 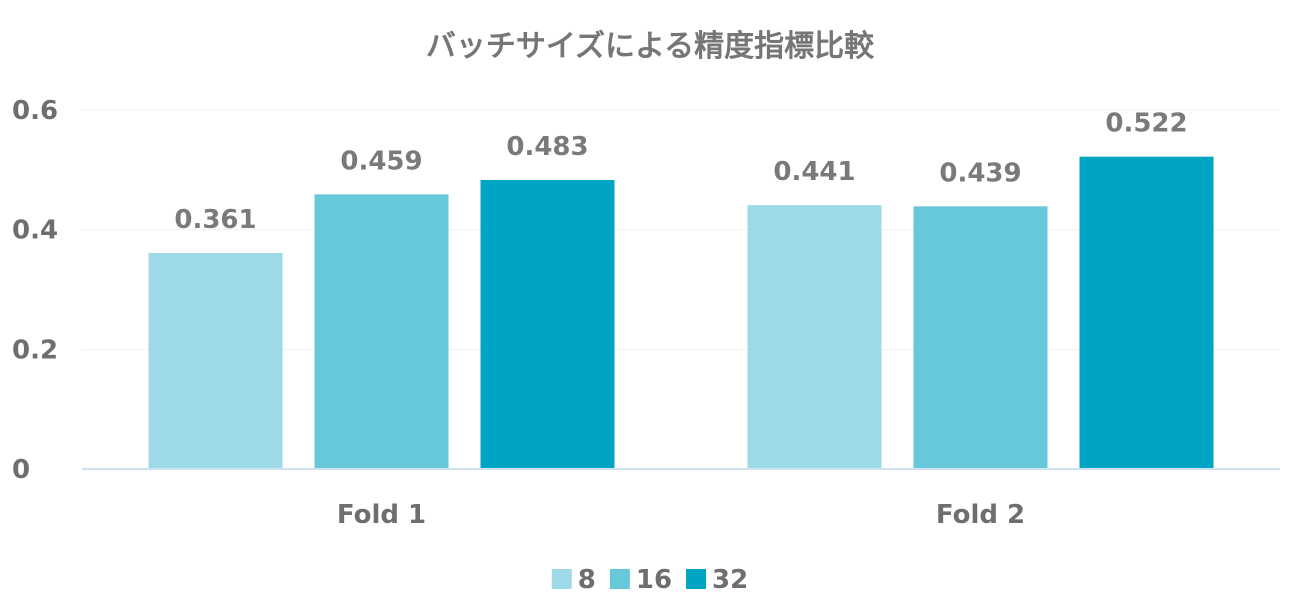 I want to click on data-label: 0.459, so click(x=381, y=161).